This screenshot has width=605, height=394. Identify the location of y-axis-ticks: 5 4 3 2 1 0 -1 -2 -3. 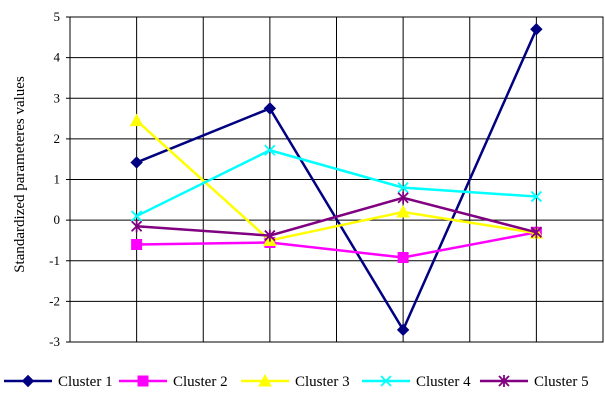
(59, 179).